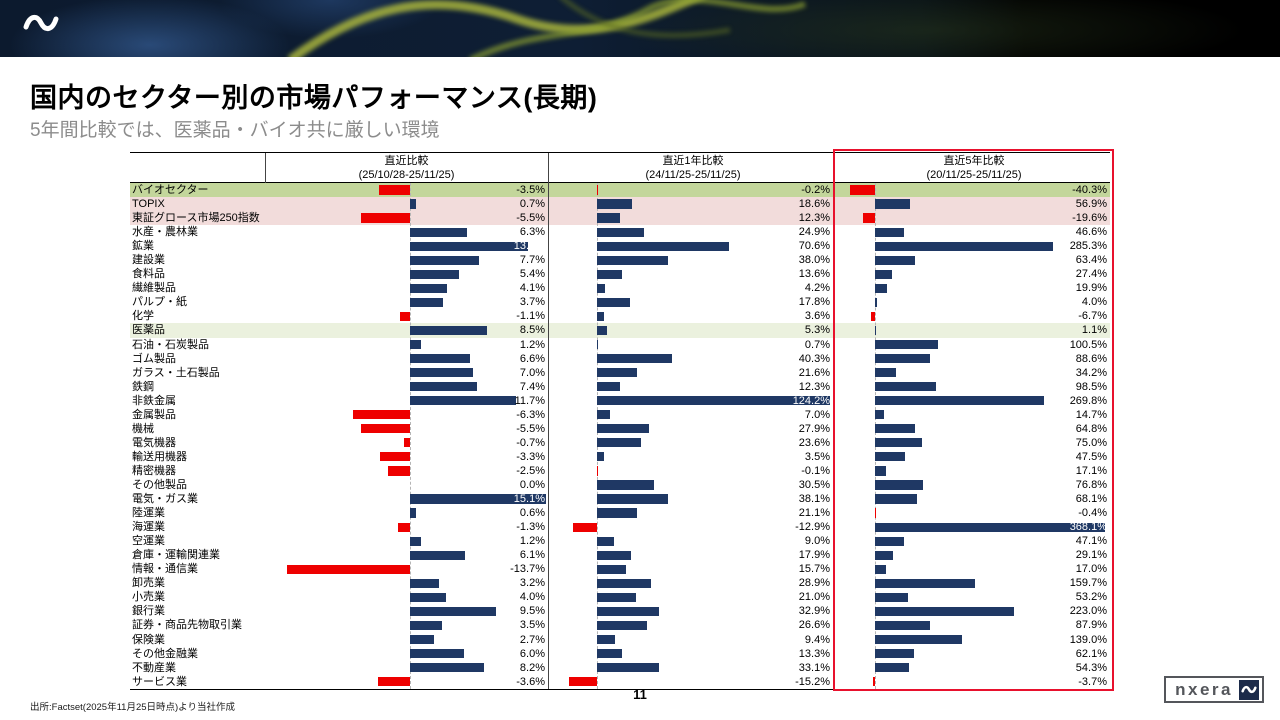 The height and width of the screenshot is (720, 1280). I want to click on table-row: その他金融業 6.0% 13.3% 62.1%, so click(620, 654).